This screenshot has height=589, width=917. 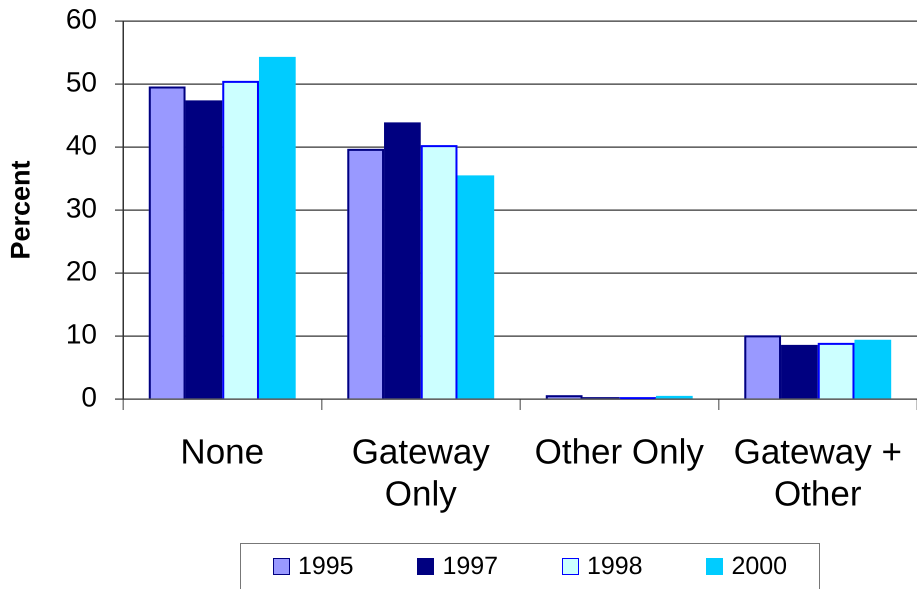 I want to click on x-tick-label: Other Only, so click(x=619, y=452).